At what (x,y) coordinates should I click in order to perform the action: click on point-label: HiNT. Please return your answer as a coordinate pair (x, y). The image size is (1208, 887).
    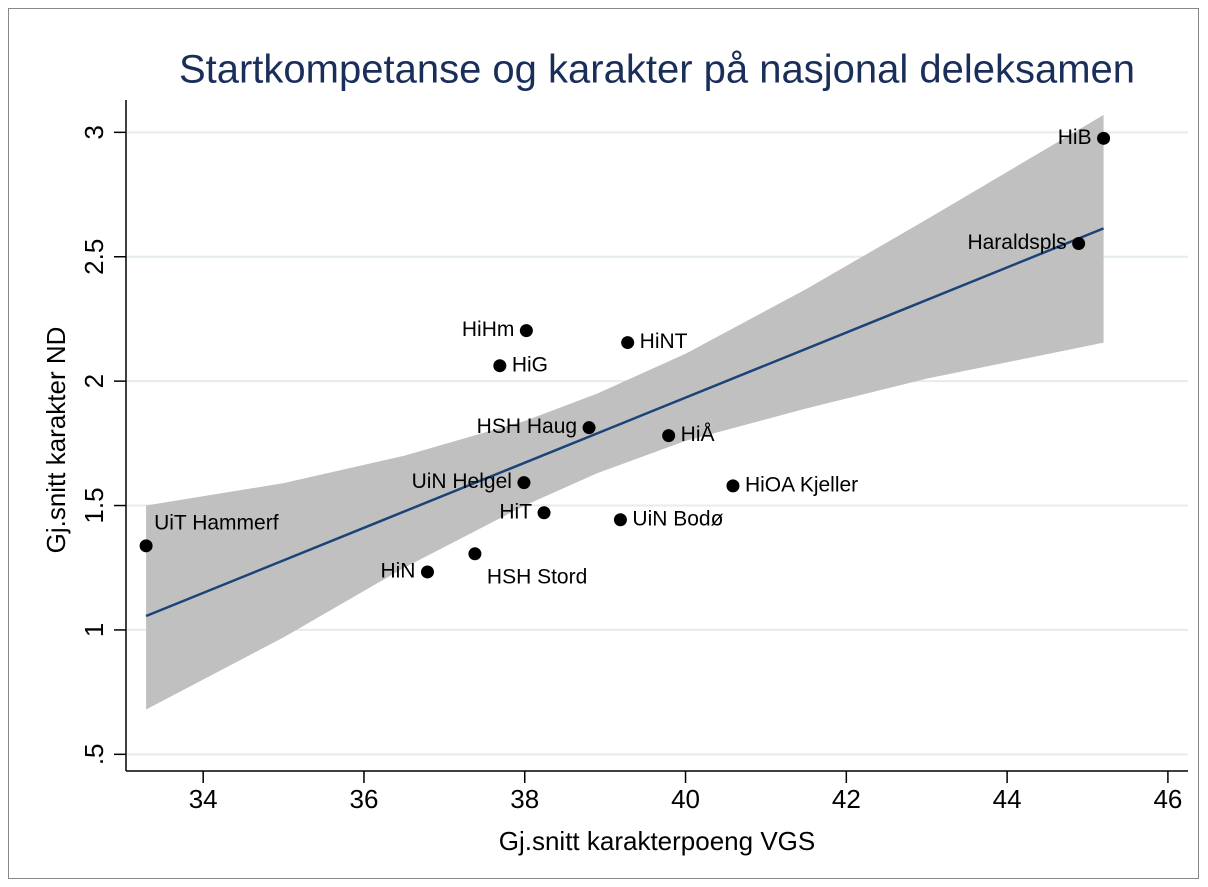
    Looking at the image, I should click on (664, 341).